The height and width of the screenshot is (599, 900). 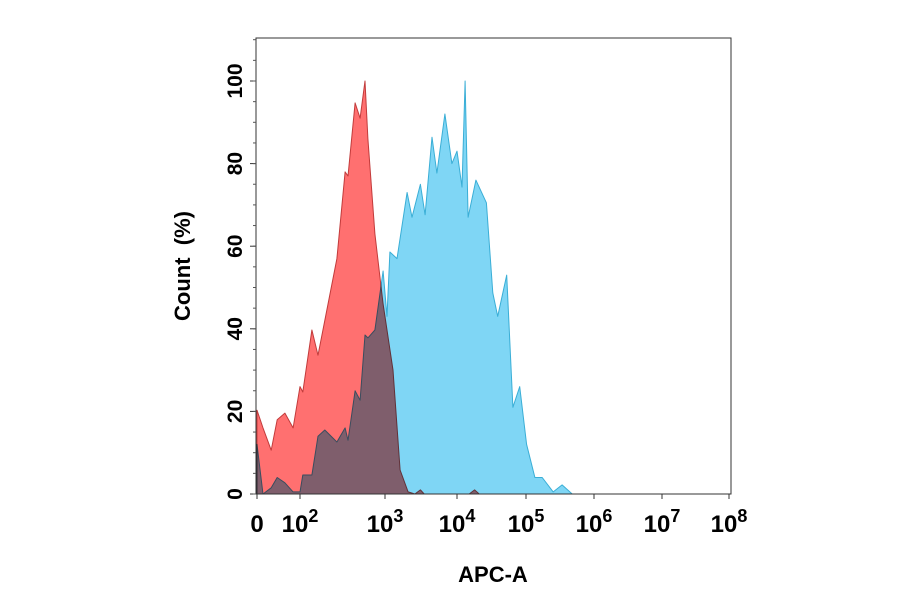 I want to click on y-tick-label: 40, so click(x=235, y=328).